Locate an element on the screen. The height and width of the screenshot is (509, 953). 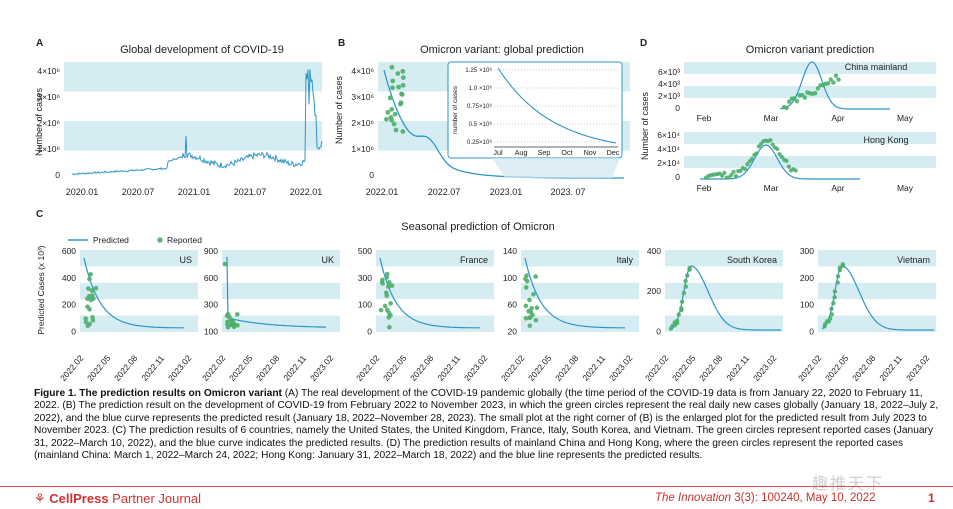
panel-d-top-ytick: 2×10³ is located at coordinates (669, 96).